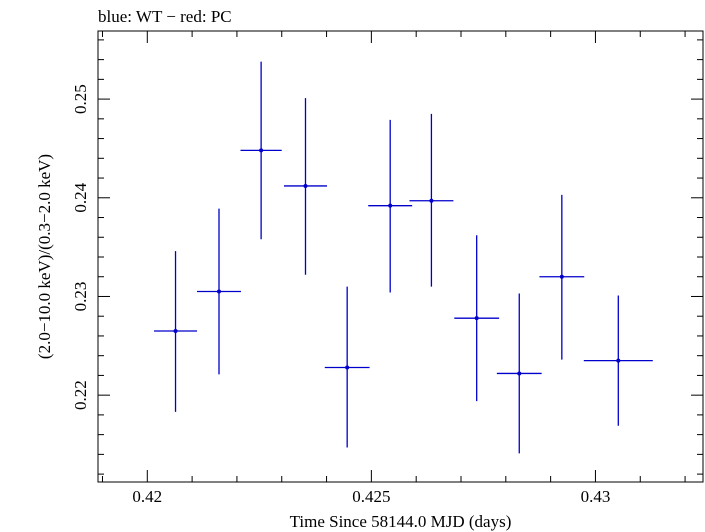 Image resolution: width=705 pixels, height=532 pixels. I want to click on x-tick-label: 0.43, so click(596, 496).